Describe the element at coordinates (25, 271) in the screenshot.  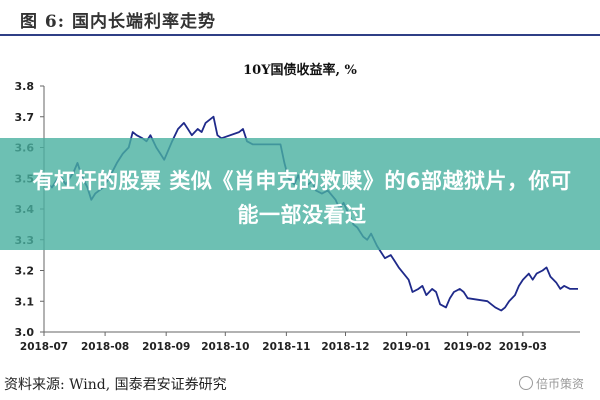
I see `y-tick-label: 3.2` at that location.